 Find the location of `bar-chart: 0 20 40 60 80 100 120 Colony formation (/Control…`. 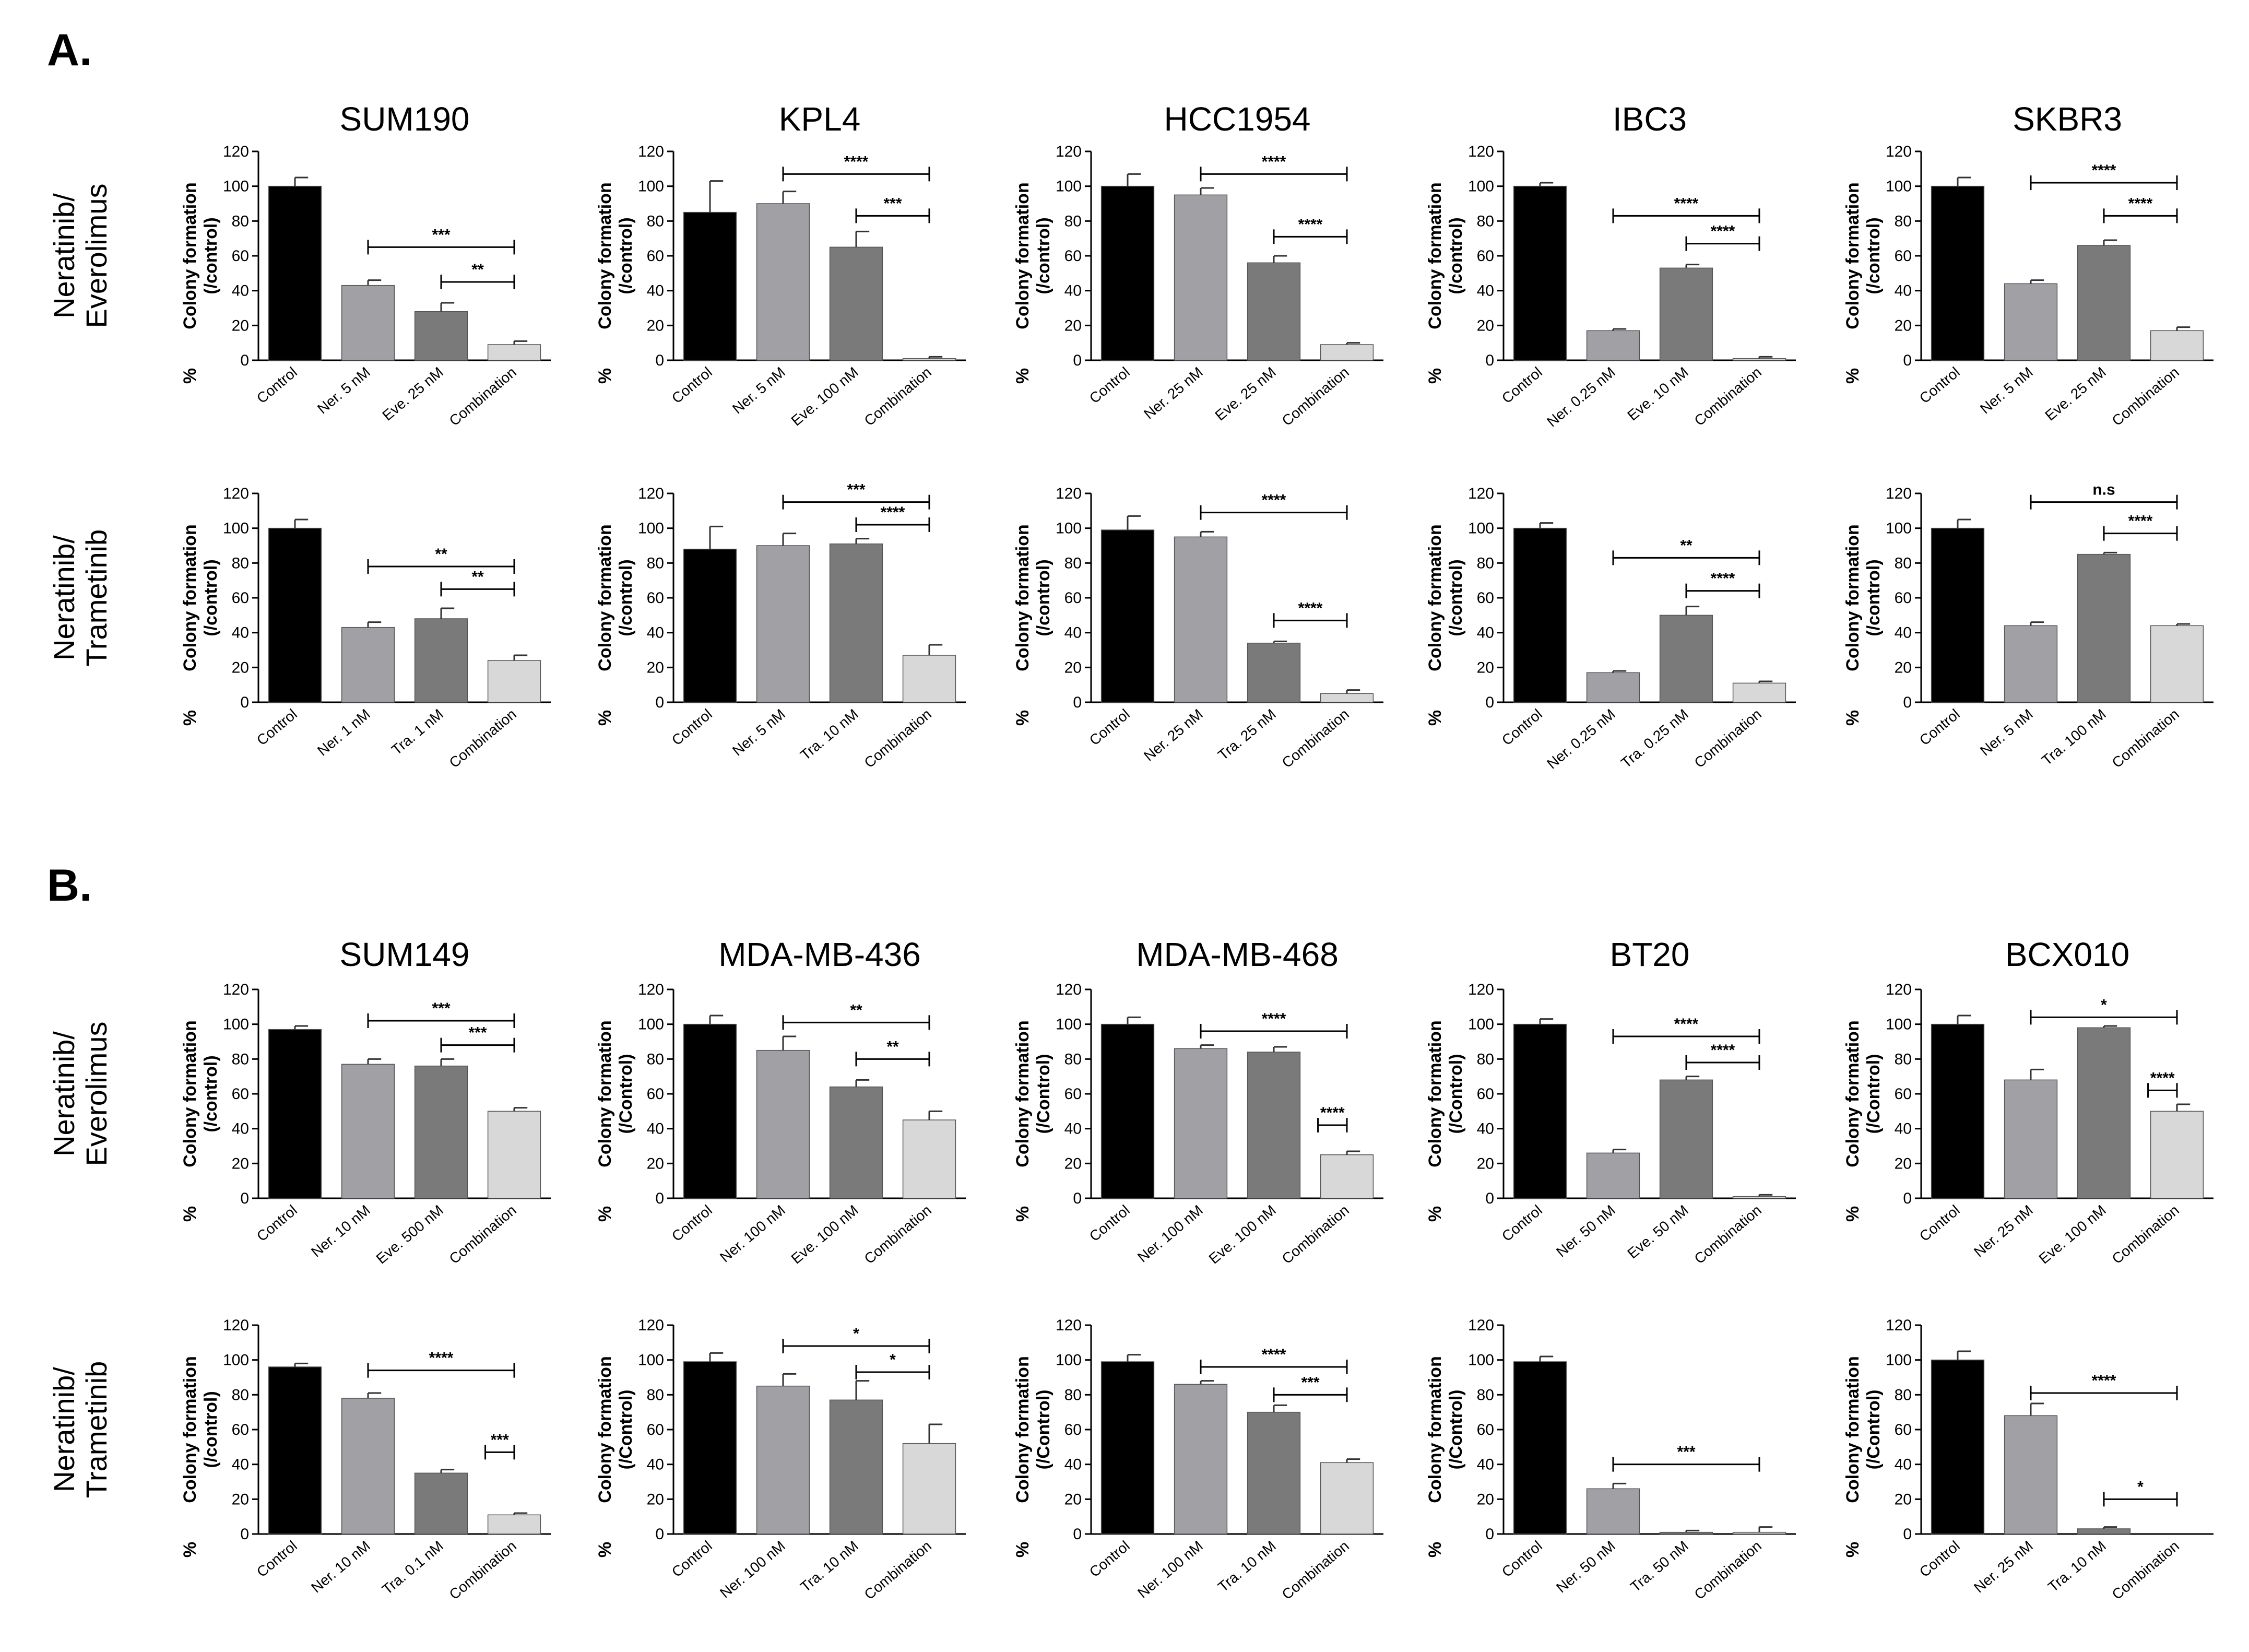

bar-chart: 0 20 40 60 80 100 120 Colony formation (/Control… is located at coordinates (1198, 1124).